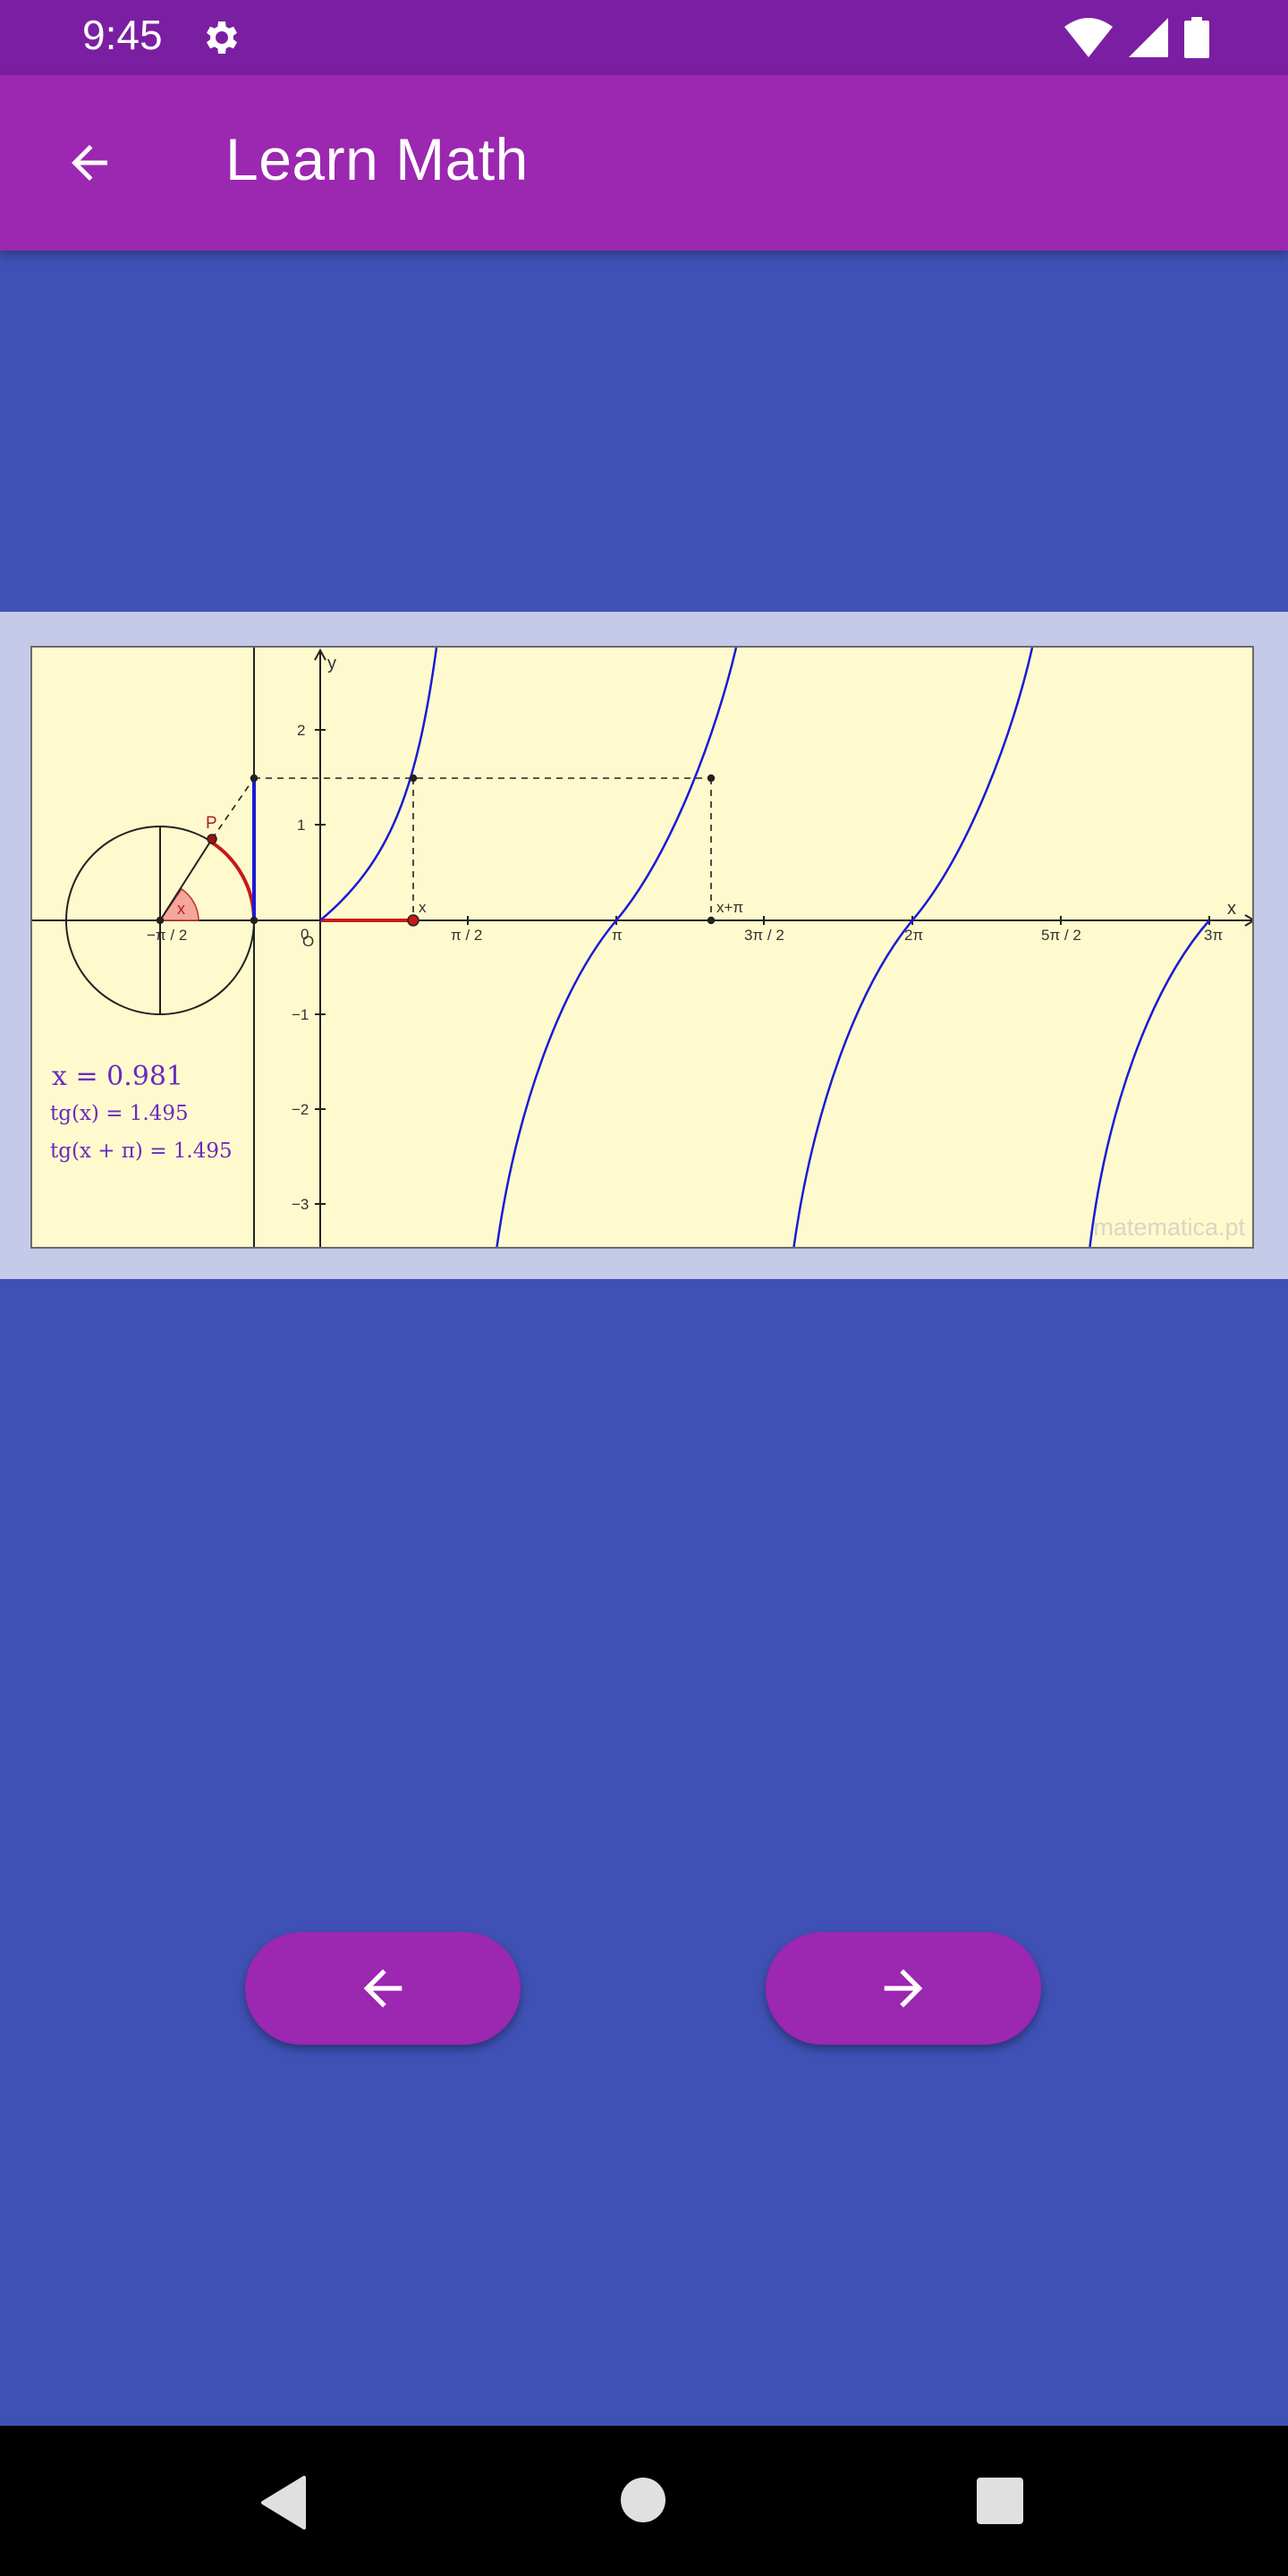 Image resolution: width=1288 pixels, height=2576 pixels. I want to click on nav-home-icon, so click(643, 2500).